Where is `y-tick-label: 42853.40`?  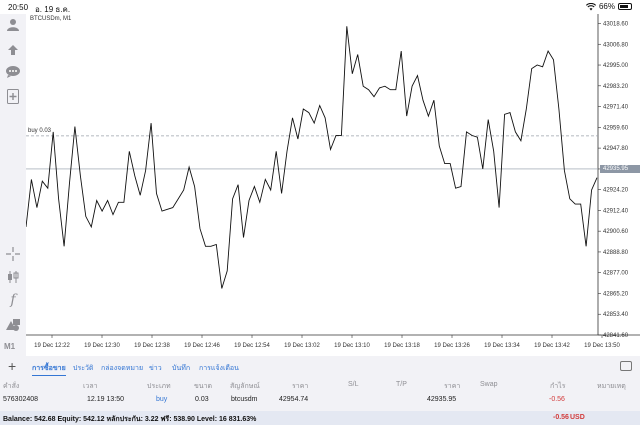
y-tick-label: 42853.40 is located at coordinates (616, 315).